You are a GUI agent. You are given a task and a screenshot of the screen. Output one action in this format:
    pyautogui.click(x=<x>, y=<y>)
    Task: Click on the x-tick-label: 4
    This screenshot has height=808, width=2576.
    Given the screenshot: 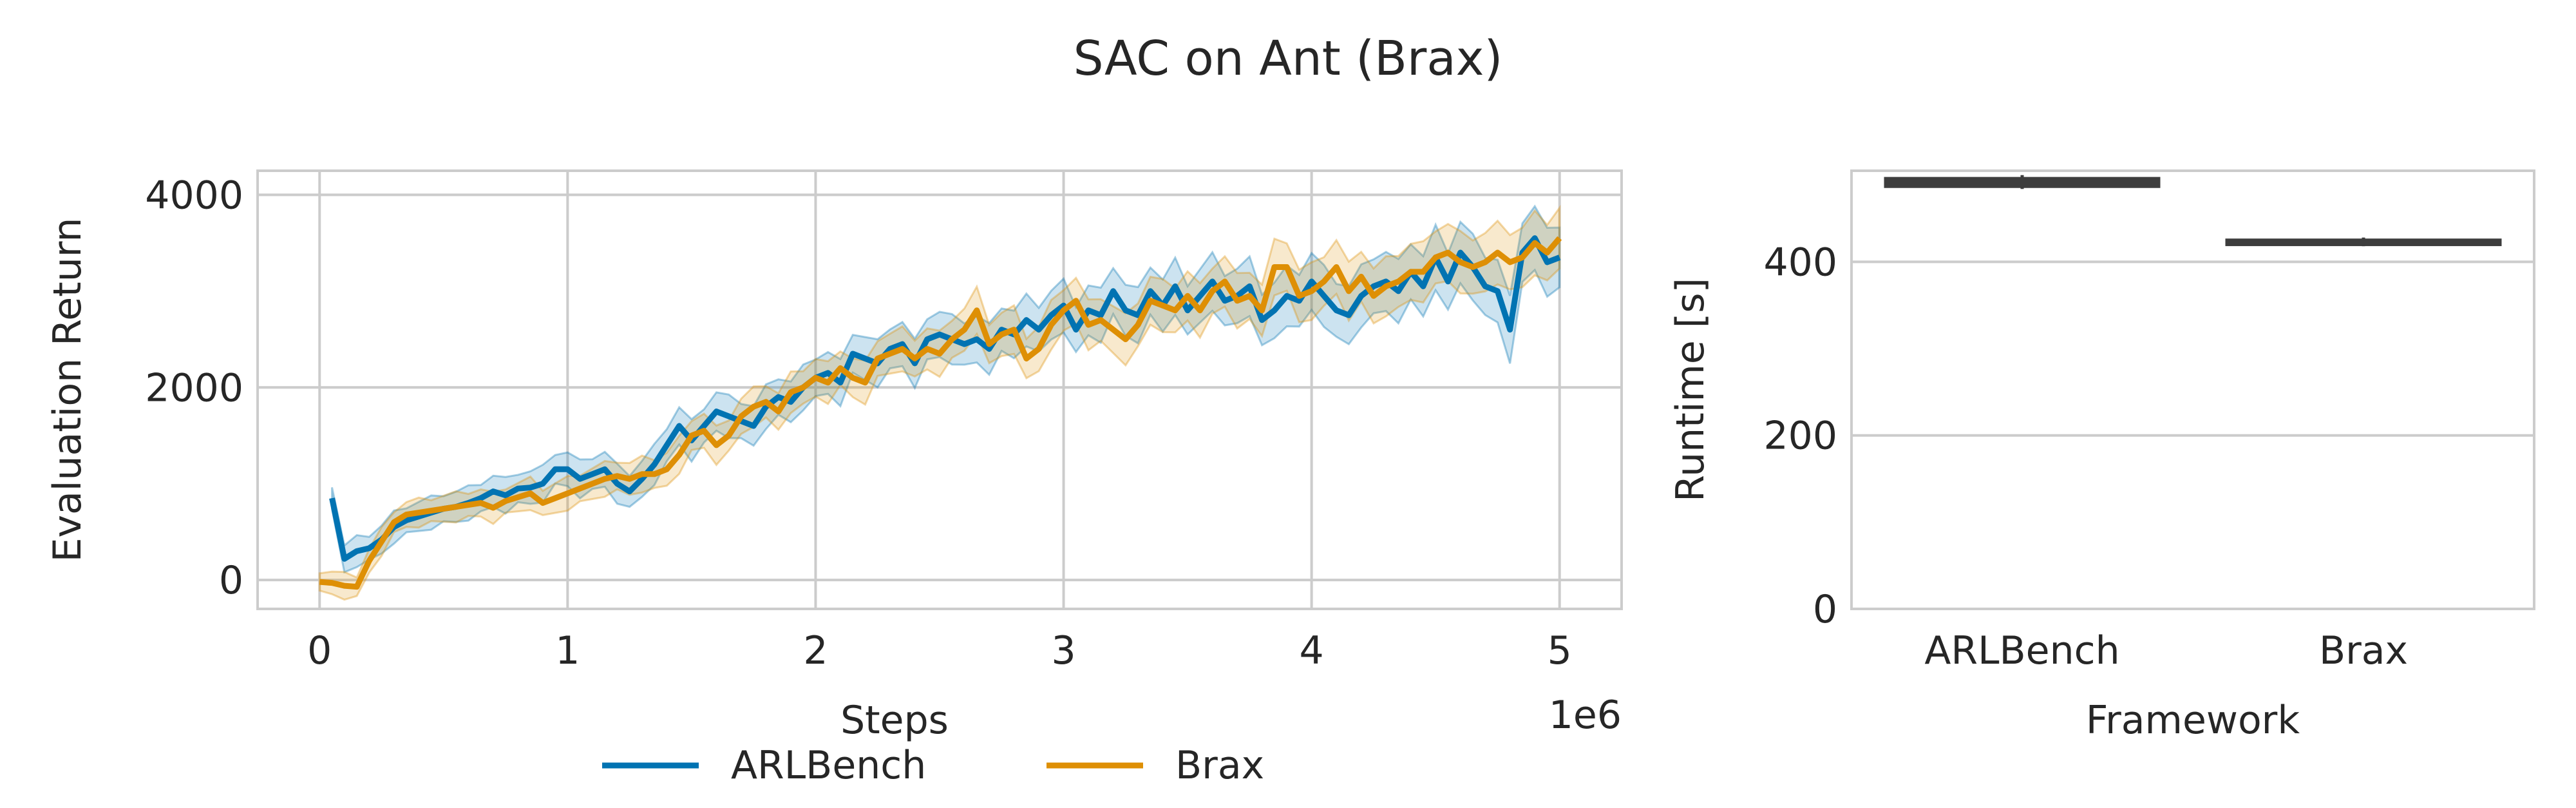 What is the action you would take?
    pyautogui.click(x=1312, y=650)
    